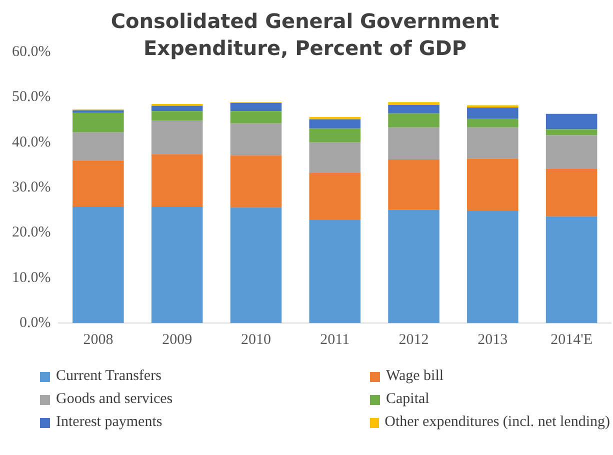 This screenshot has width=613, height=455. Describe the element at coordinates (571, 340) in the screenshot. I see `x-tick-label: 2014'E` at that location.